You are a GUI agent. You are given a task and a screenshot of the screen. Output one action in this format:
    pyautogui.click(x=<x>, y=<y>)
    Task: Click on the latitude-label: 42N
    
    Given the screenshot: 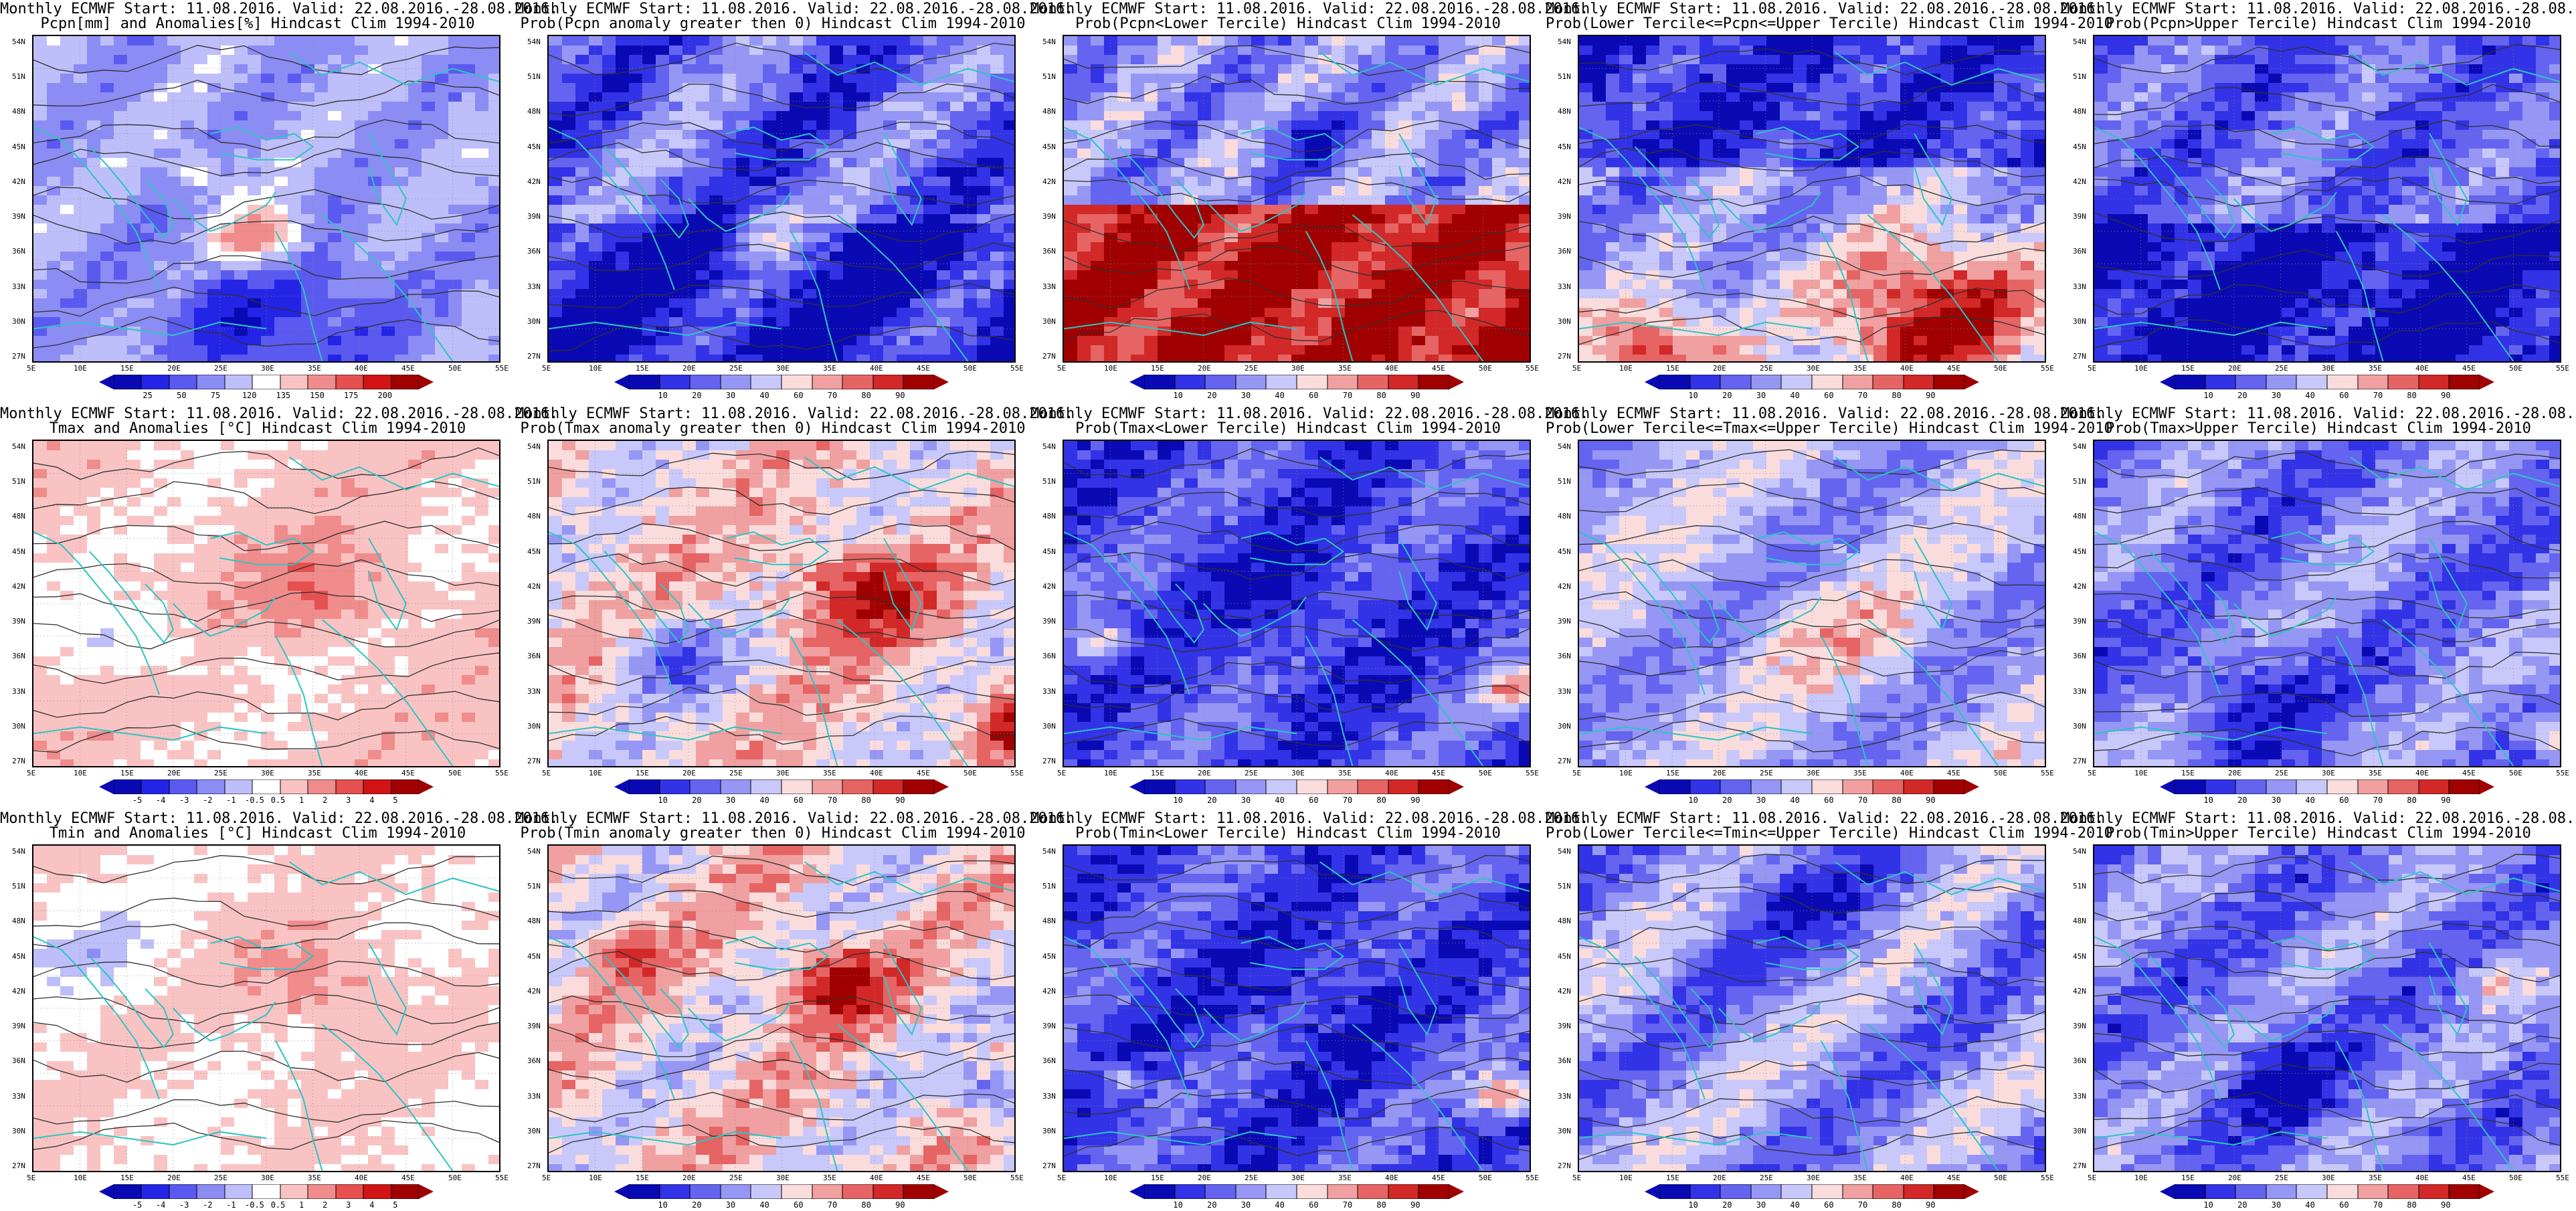 What is the action you would take?
    pyautogui.click(x=2079, y=181)
    